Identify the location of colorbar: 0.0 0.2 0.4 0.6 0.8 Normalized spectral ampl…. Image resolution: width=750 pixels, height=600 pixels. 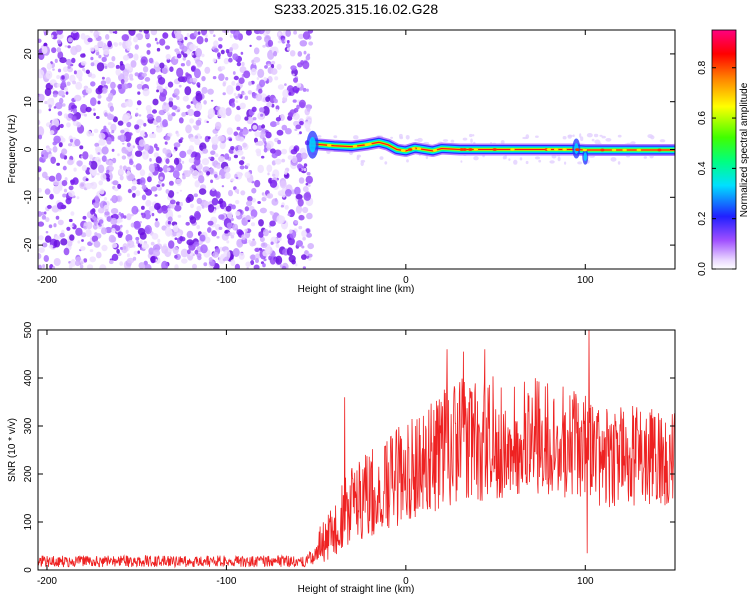
(723, 152).